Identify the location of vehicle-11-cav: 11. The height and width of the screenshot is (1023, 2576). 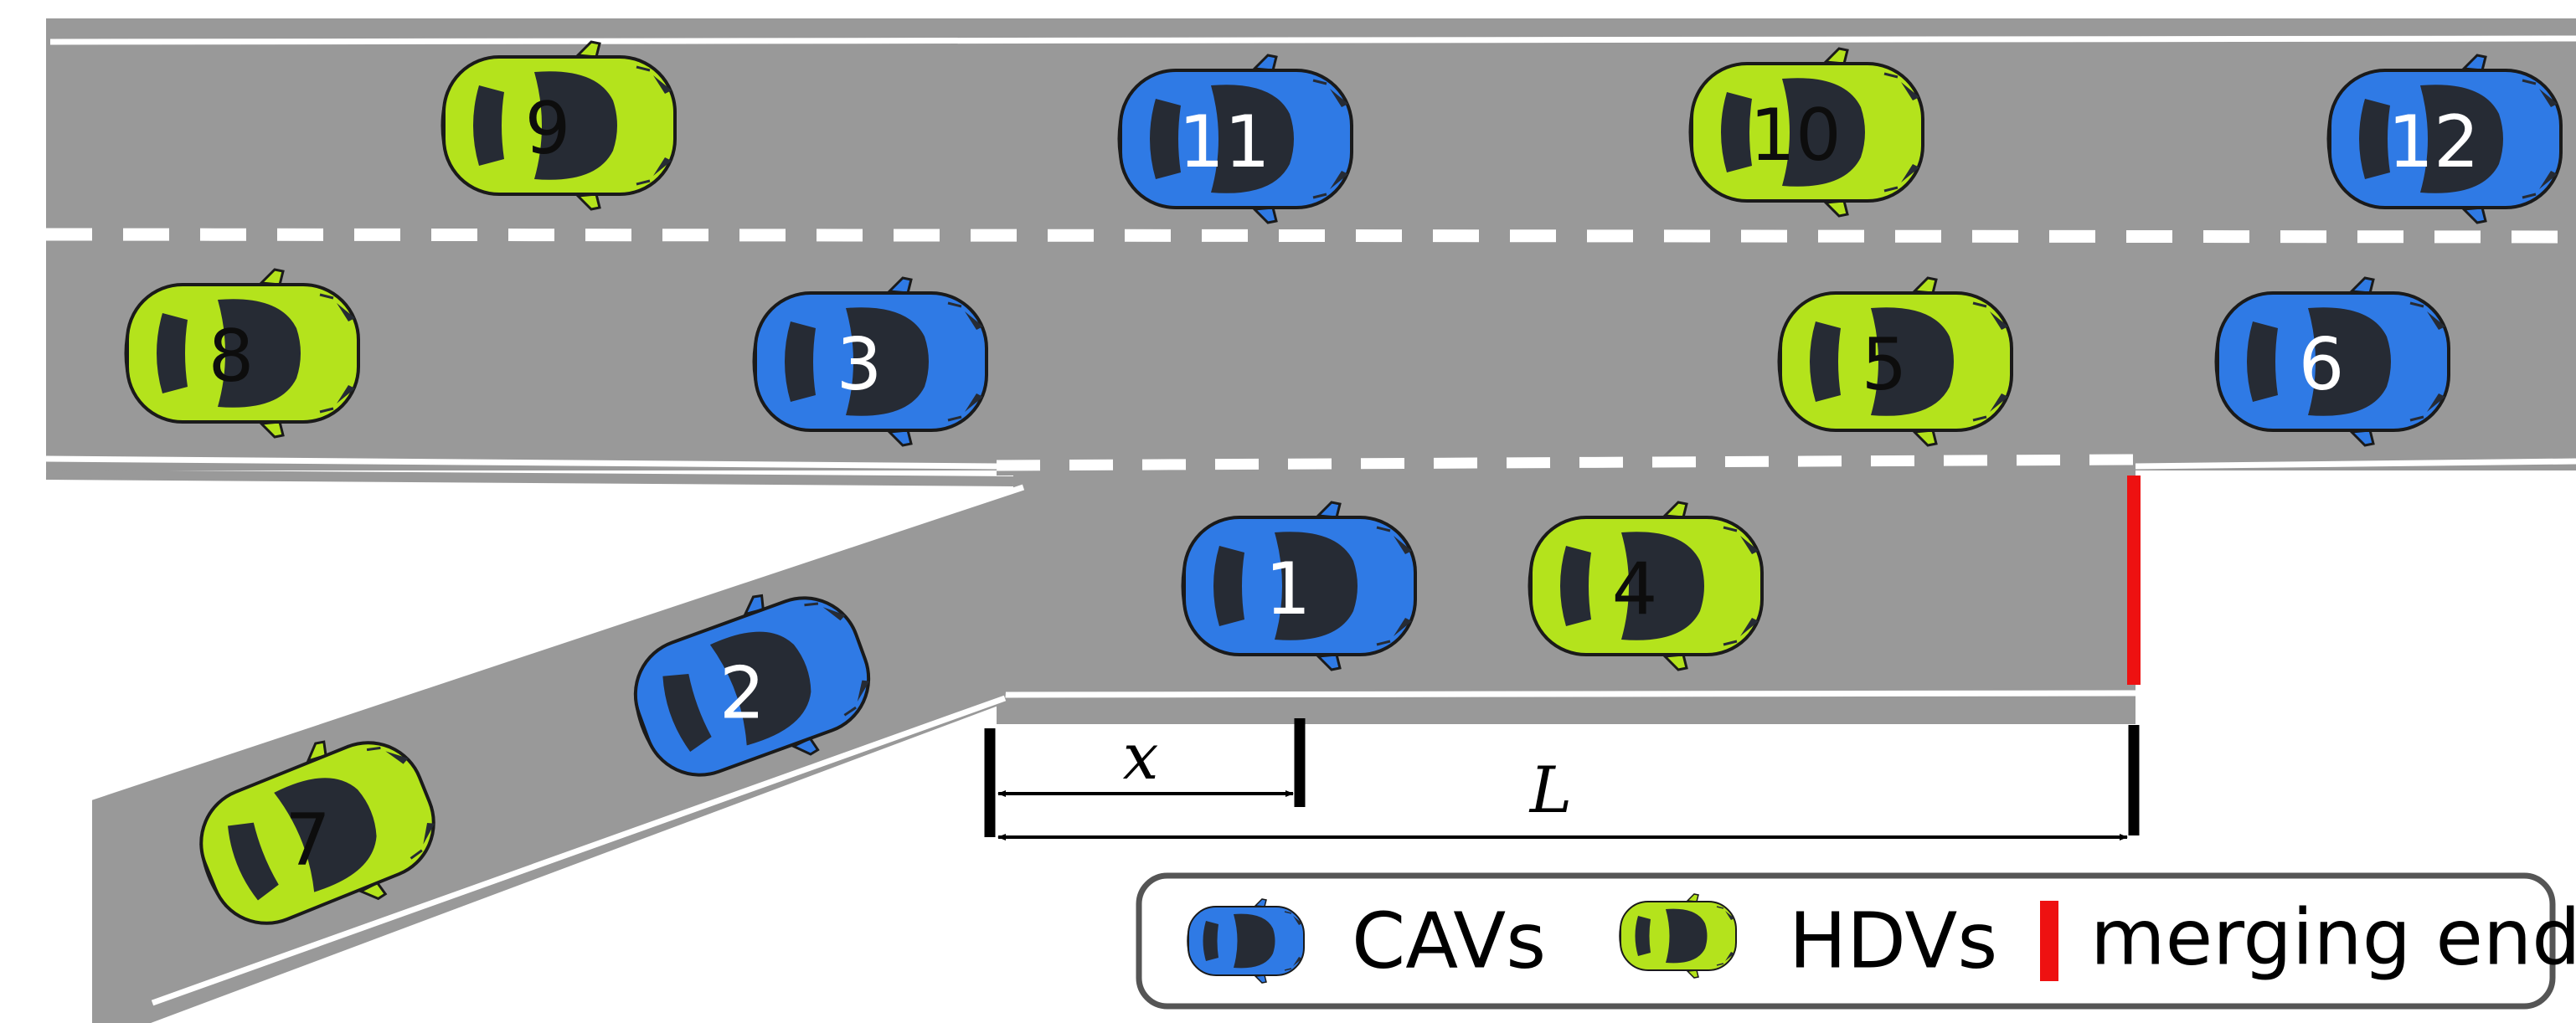
(1235, 139).